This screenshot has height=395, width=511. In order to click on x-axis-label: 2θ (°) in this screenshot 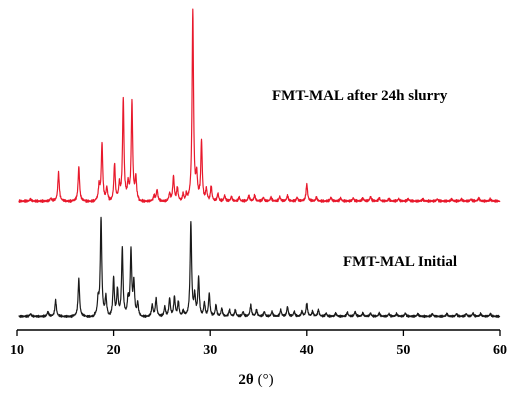, I will do `click(255, 380)`.